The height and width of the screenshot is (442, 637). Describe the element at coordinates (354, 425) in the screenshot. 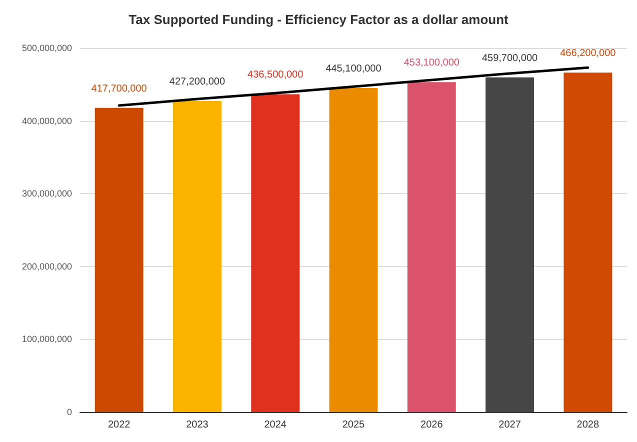

I see `x-tick-label: 2025` at that location.